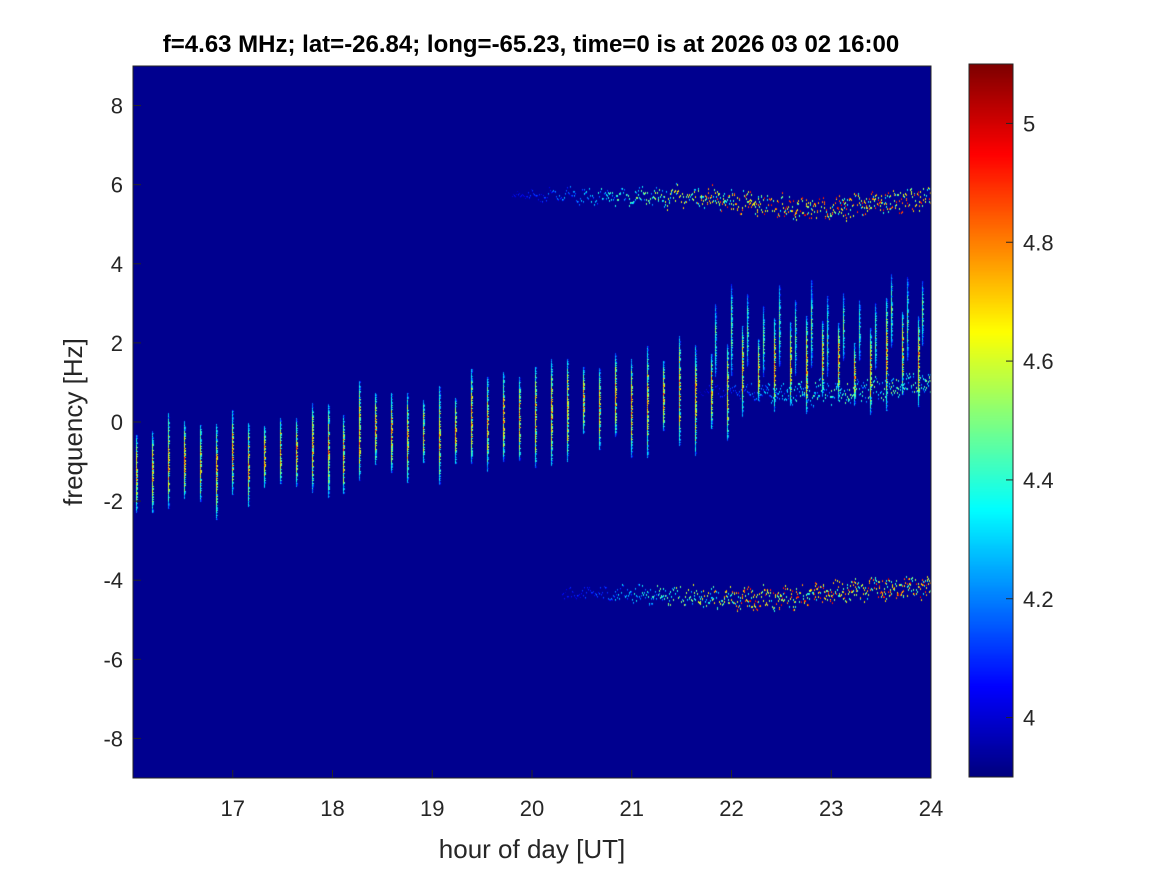  What do you see at coordinates (432, 808) in the screenshot?
I see `x-tick-label: 19` at bounding box center [432, 808].